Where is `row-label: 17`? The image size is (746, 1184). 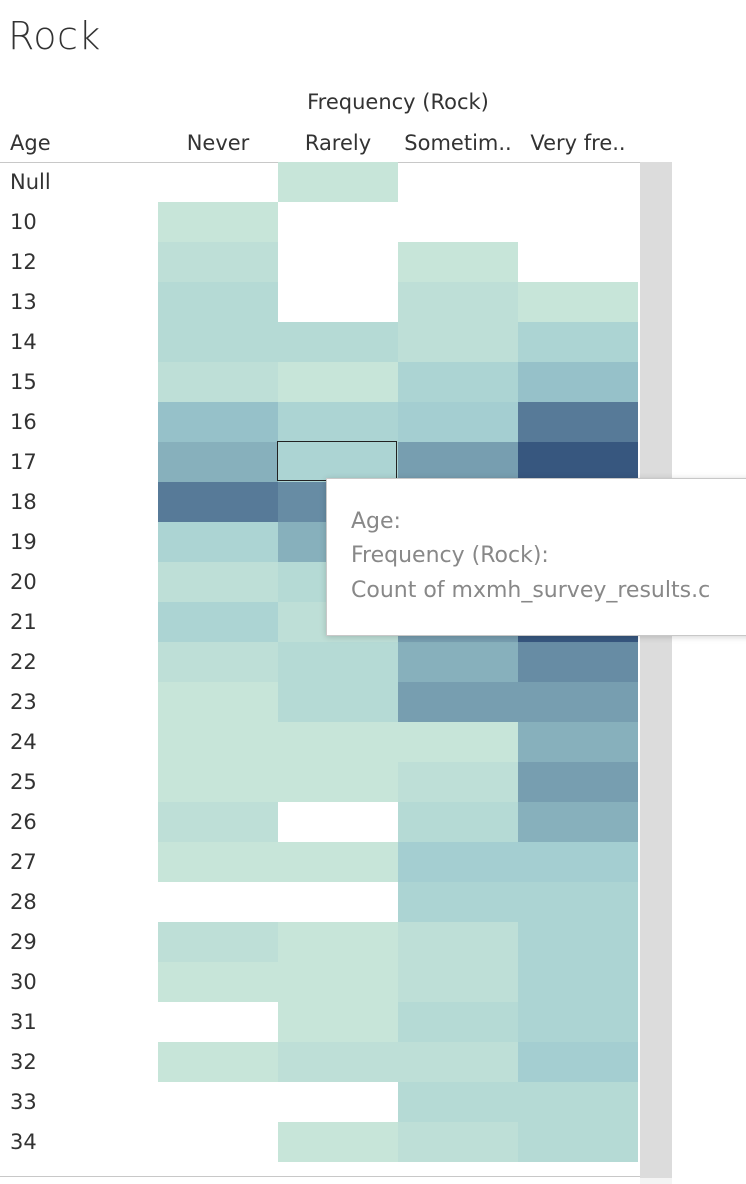
row-label: 17 is located at coordinates (23, 462).